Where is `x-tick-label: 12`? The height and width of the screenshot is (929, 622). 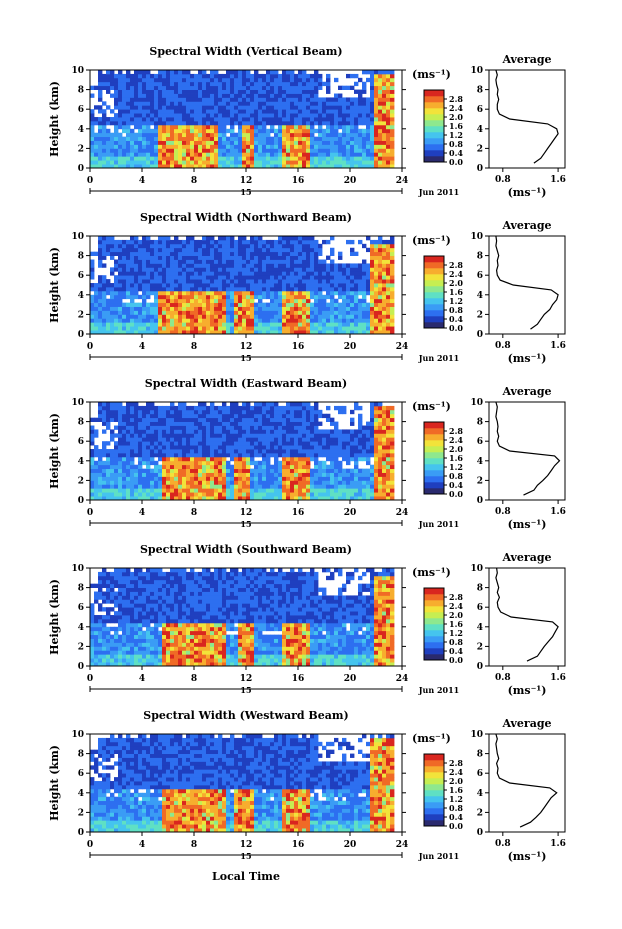
x-tick-label: 12 is located at coordinates (246, 347).